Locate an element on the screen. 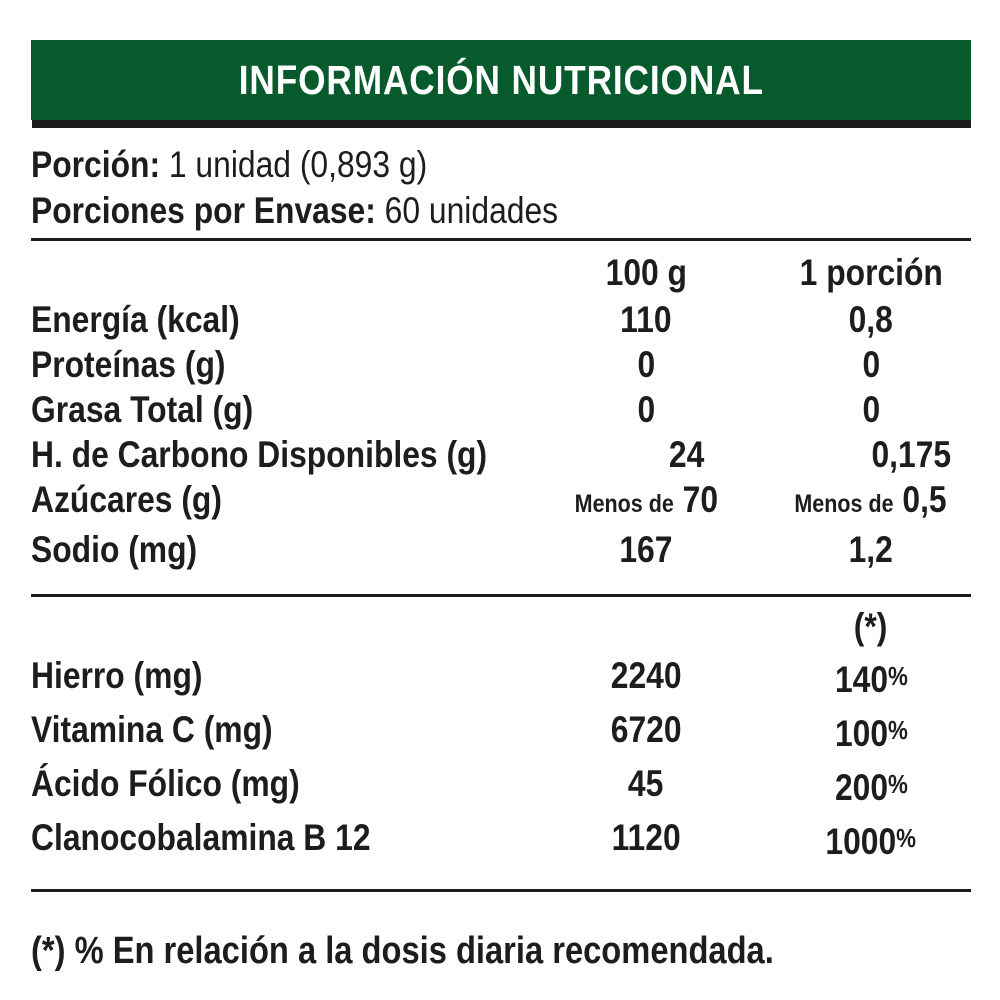  column-header-portion: 1 porción is located at coordinates (871, 272).